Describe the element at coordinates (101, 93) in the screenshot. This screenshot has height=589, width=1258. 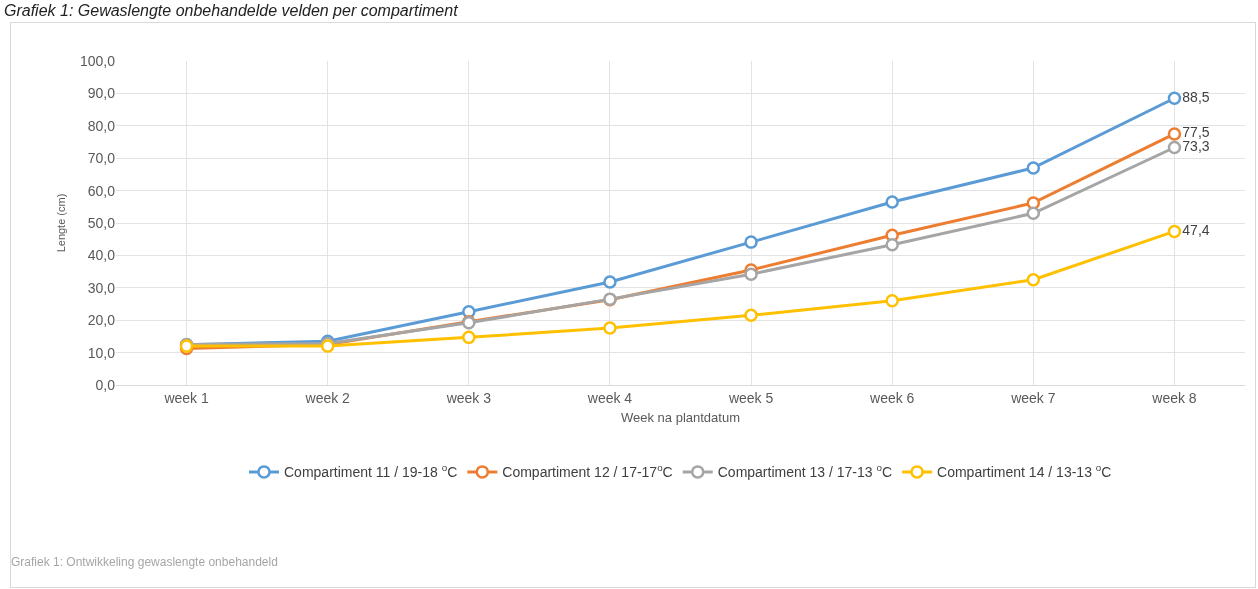
I see `y-tick-label: 90,0` at that location.